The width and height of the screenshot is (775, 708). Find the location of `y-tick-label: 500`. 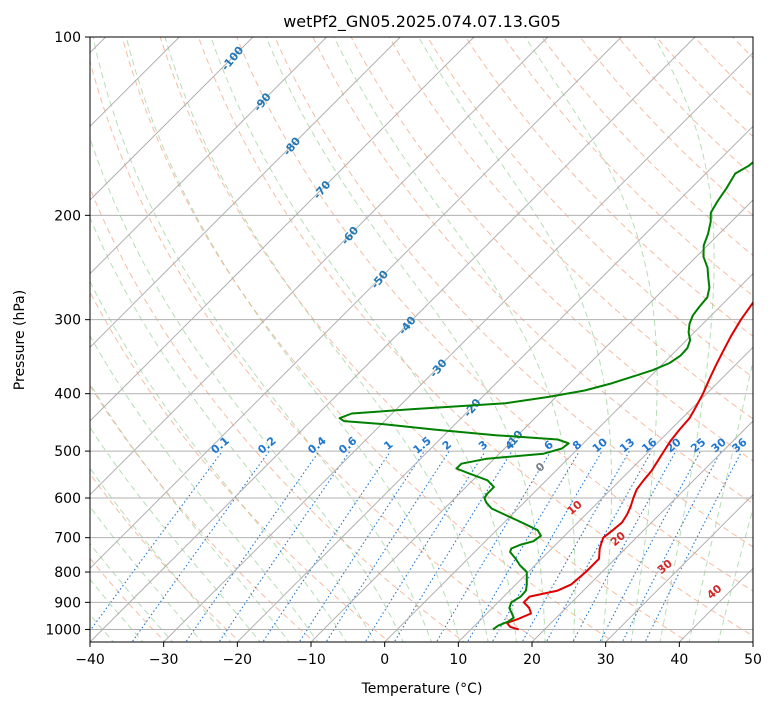

y-tick-label: 500 is located at coordinates (67, 452).